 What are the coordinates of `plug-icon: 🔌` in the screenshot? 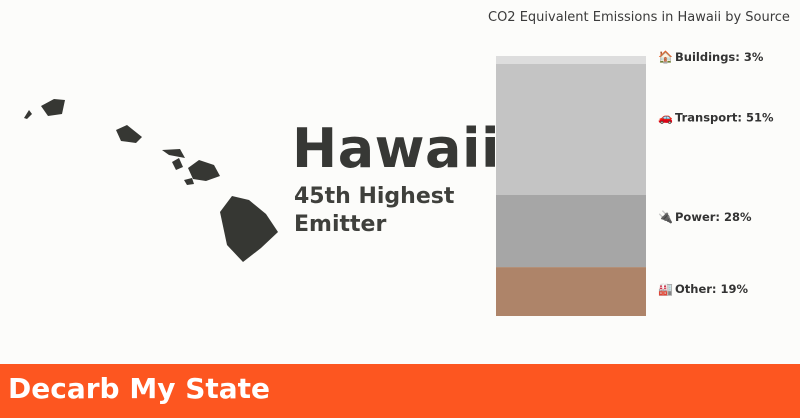 It's located at (665, 217).